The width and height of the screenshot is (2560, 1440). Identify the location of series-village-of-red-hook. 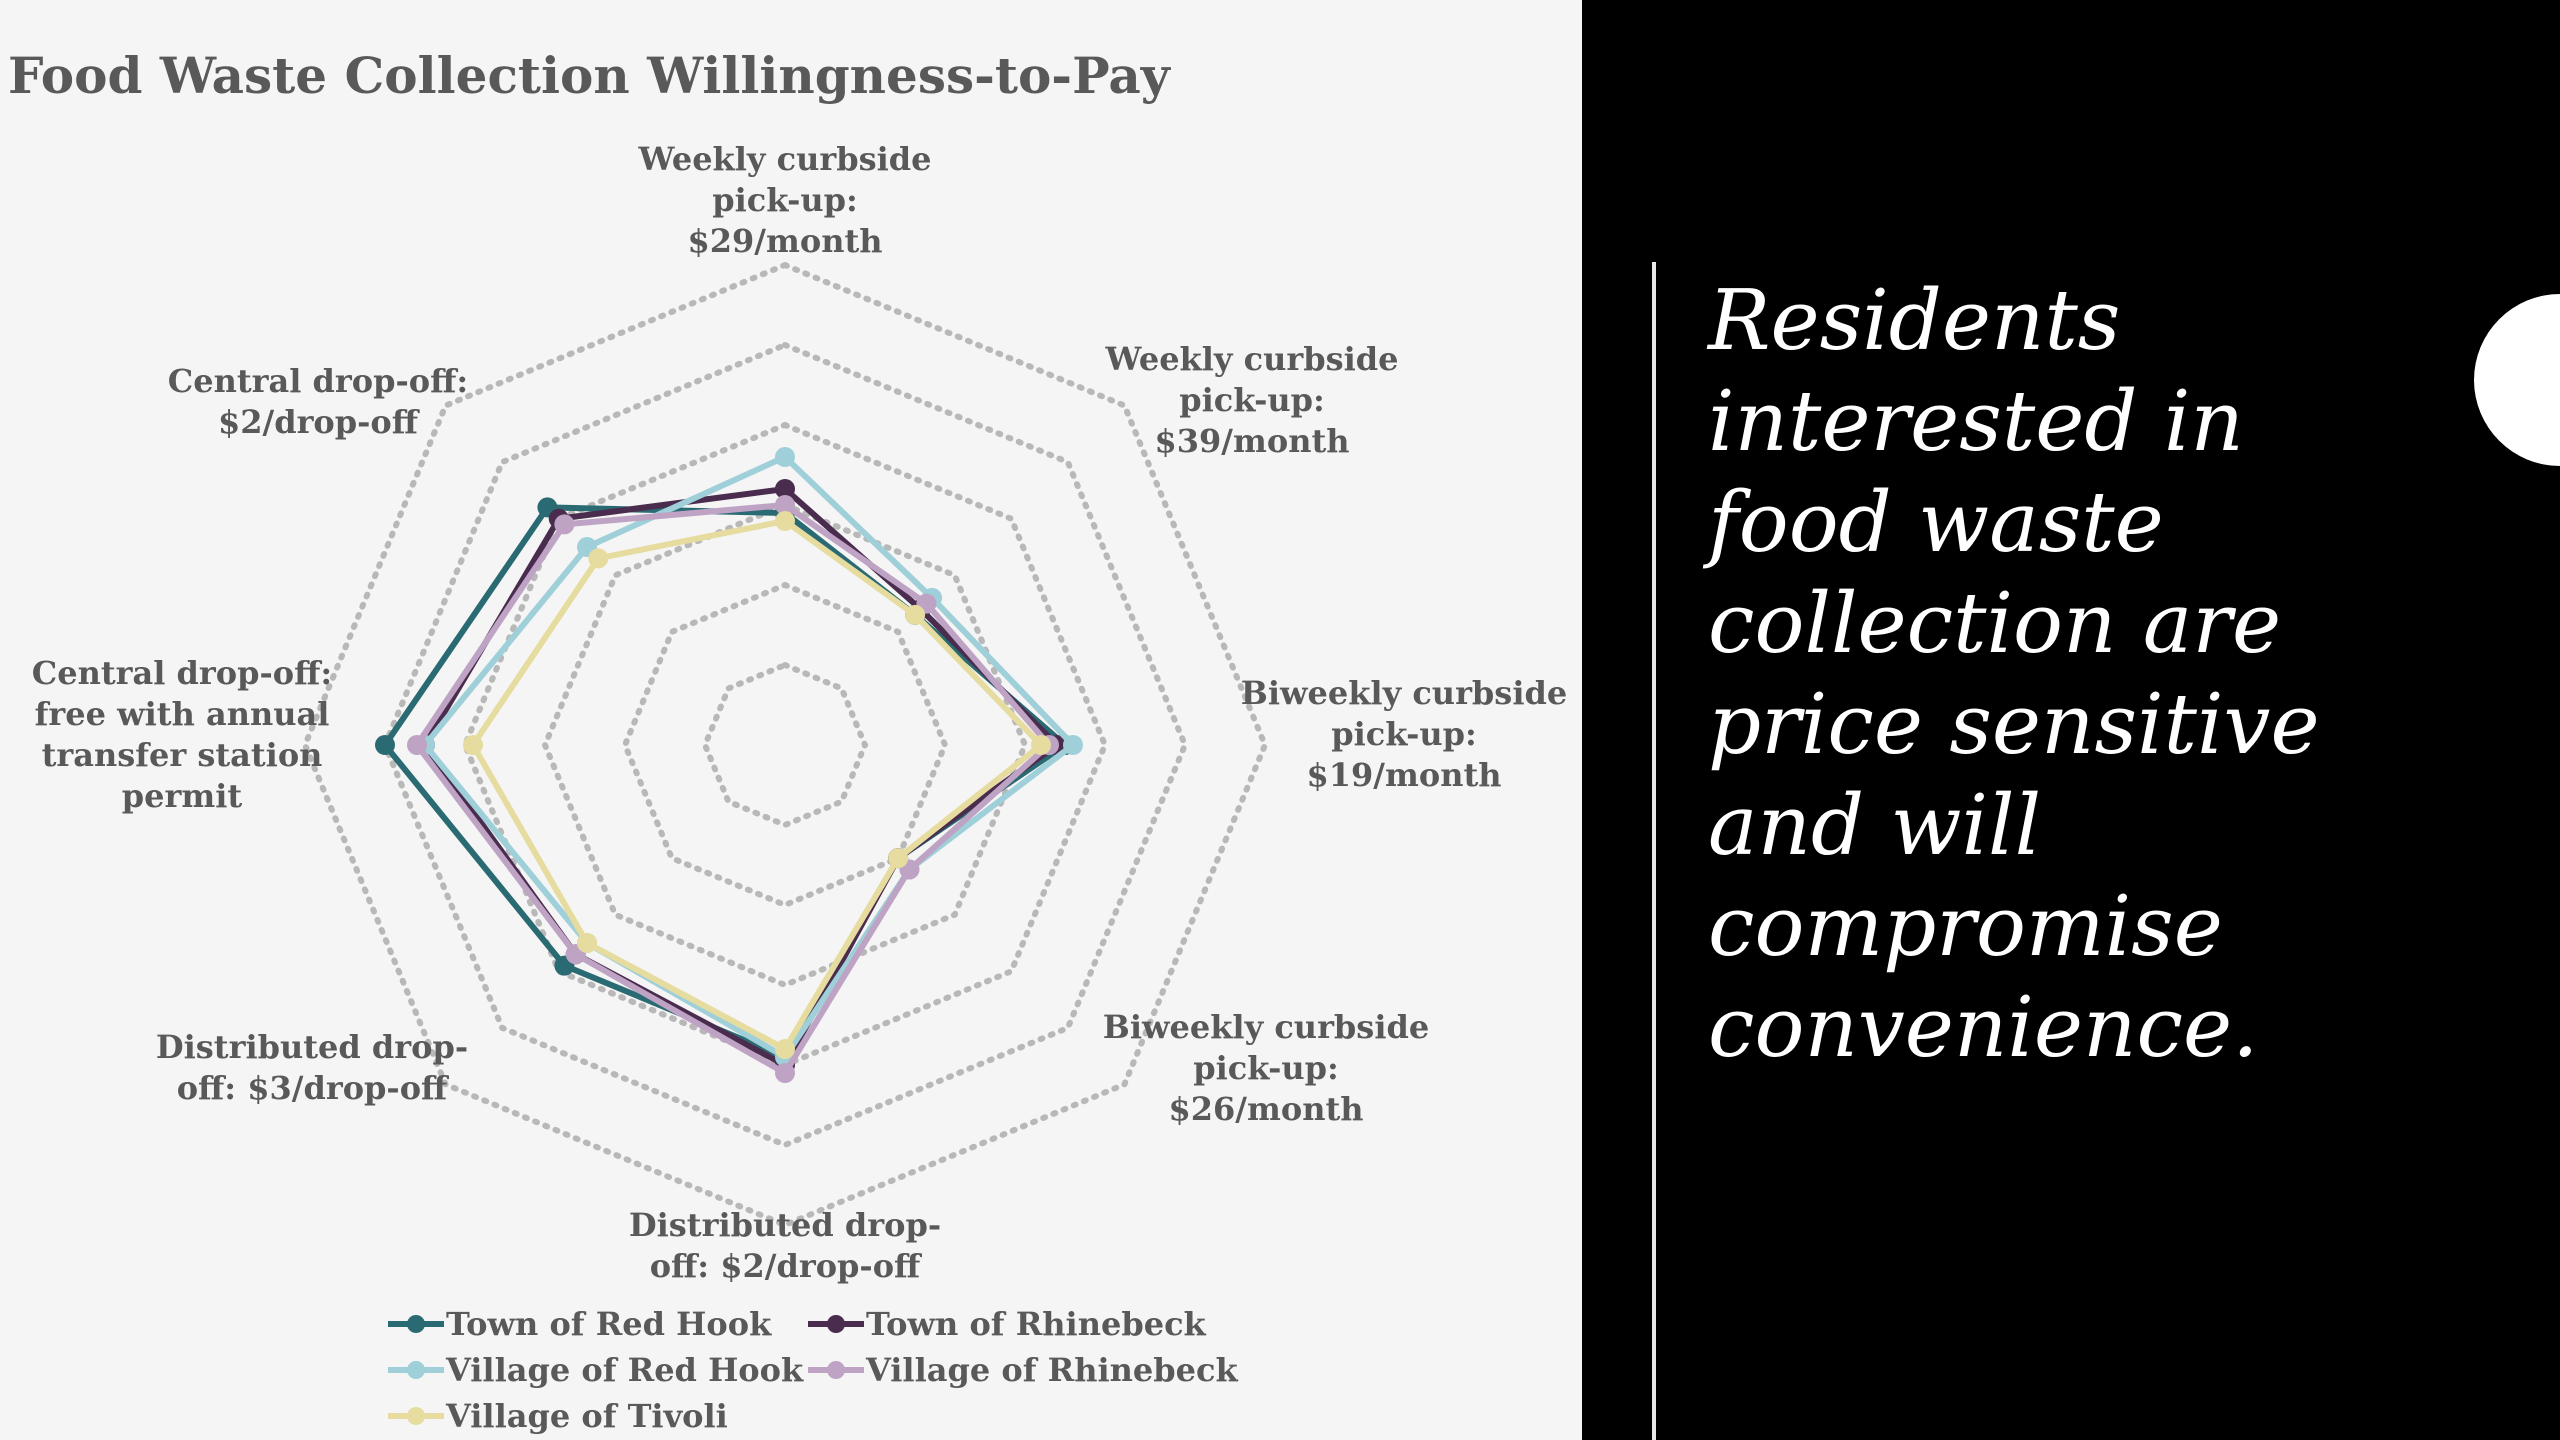
(749, 757).